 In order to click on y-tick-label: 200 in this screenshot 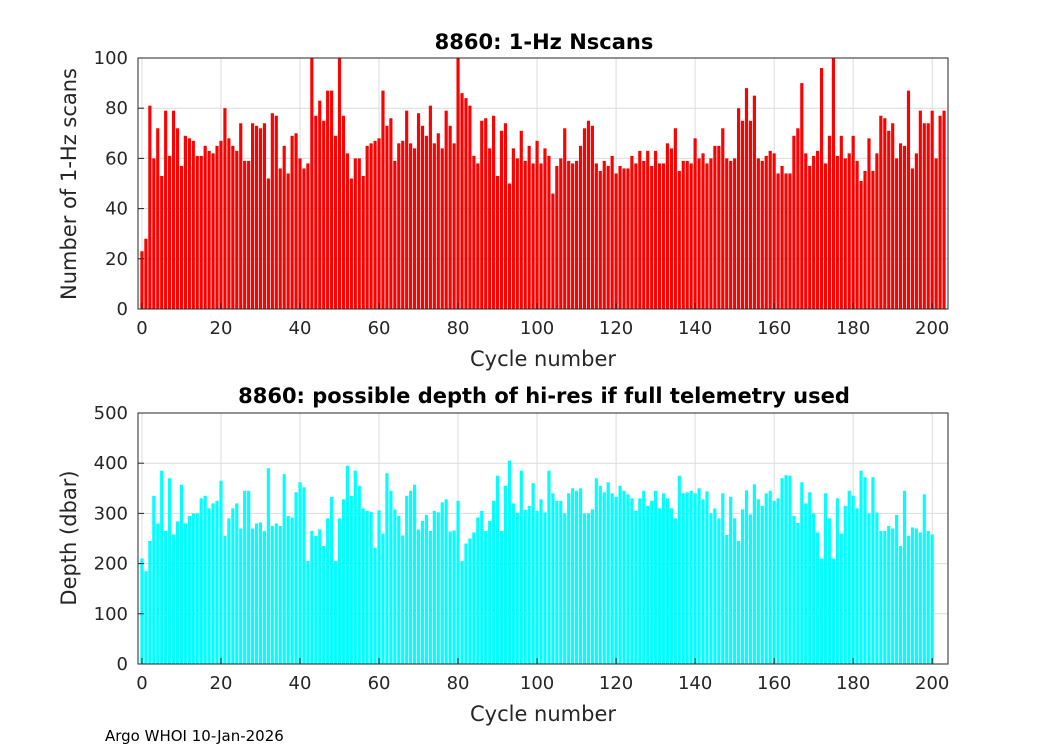, I will do `click(111, 564)`.